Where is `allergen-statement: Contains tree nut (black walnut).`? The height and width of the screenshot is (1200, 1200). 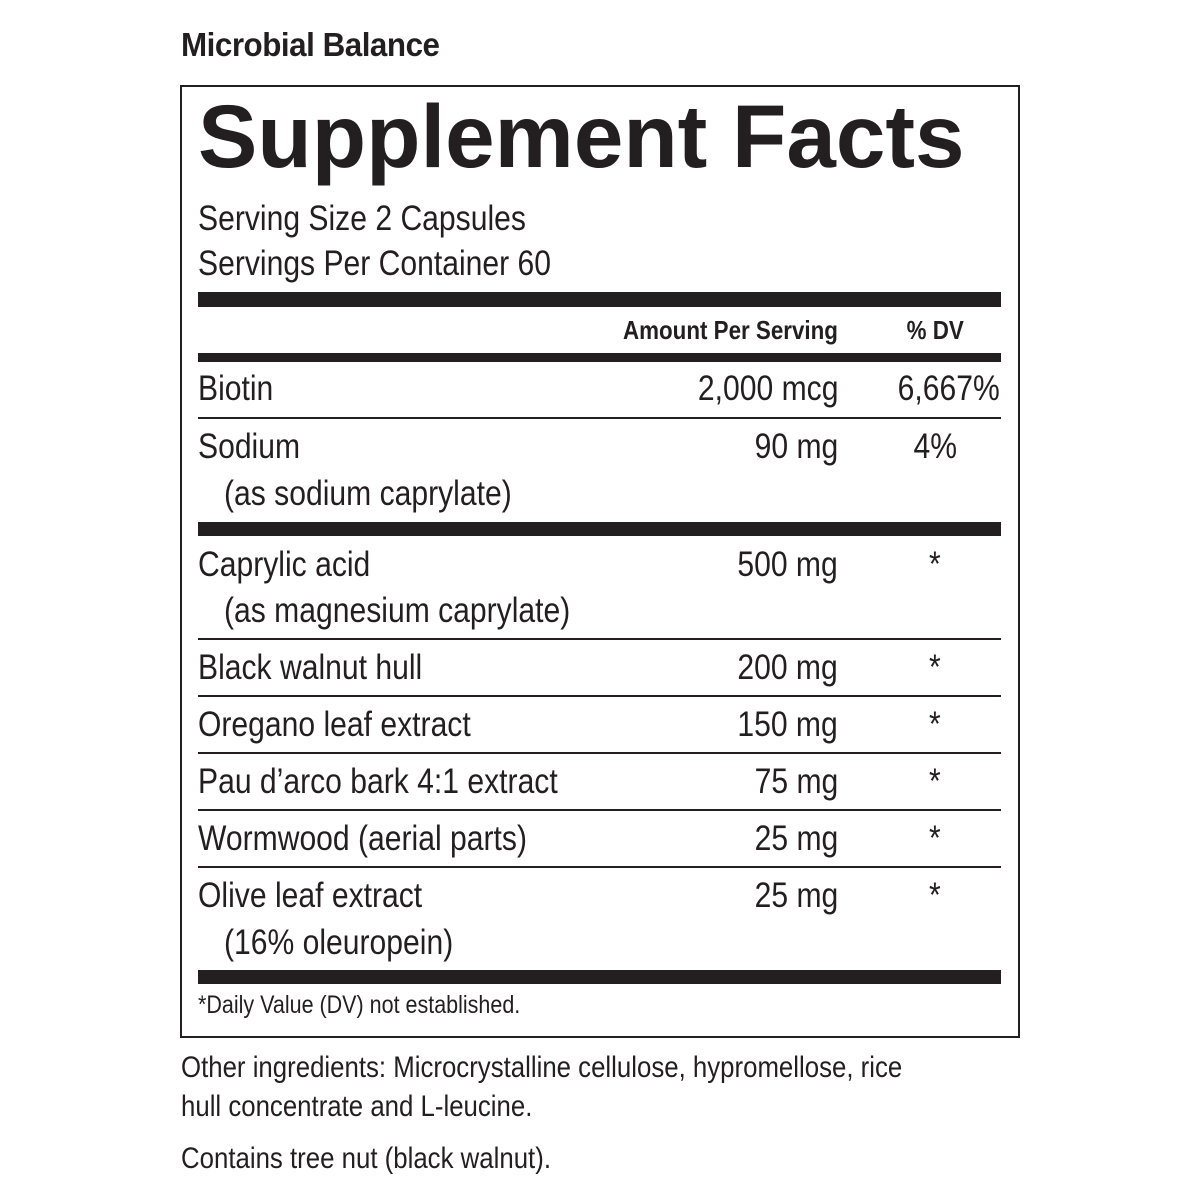
allergen-statement: Contains tree nut (black walnut). is located at coordinates (366, 1158).